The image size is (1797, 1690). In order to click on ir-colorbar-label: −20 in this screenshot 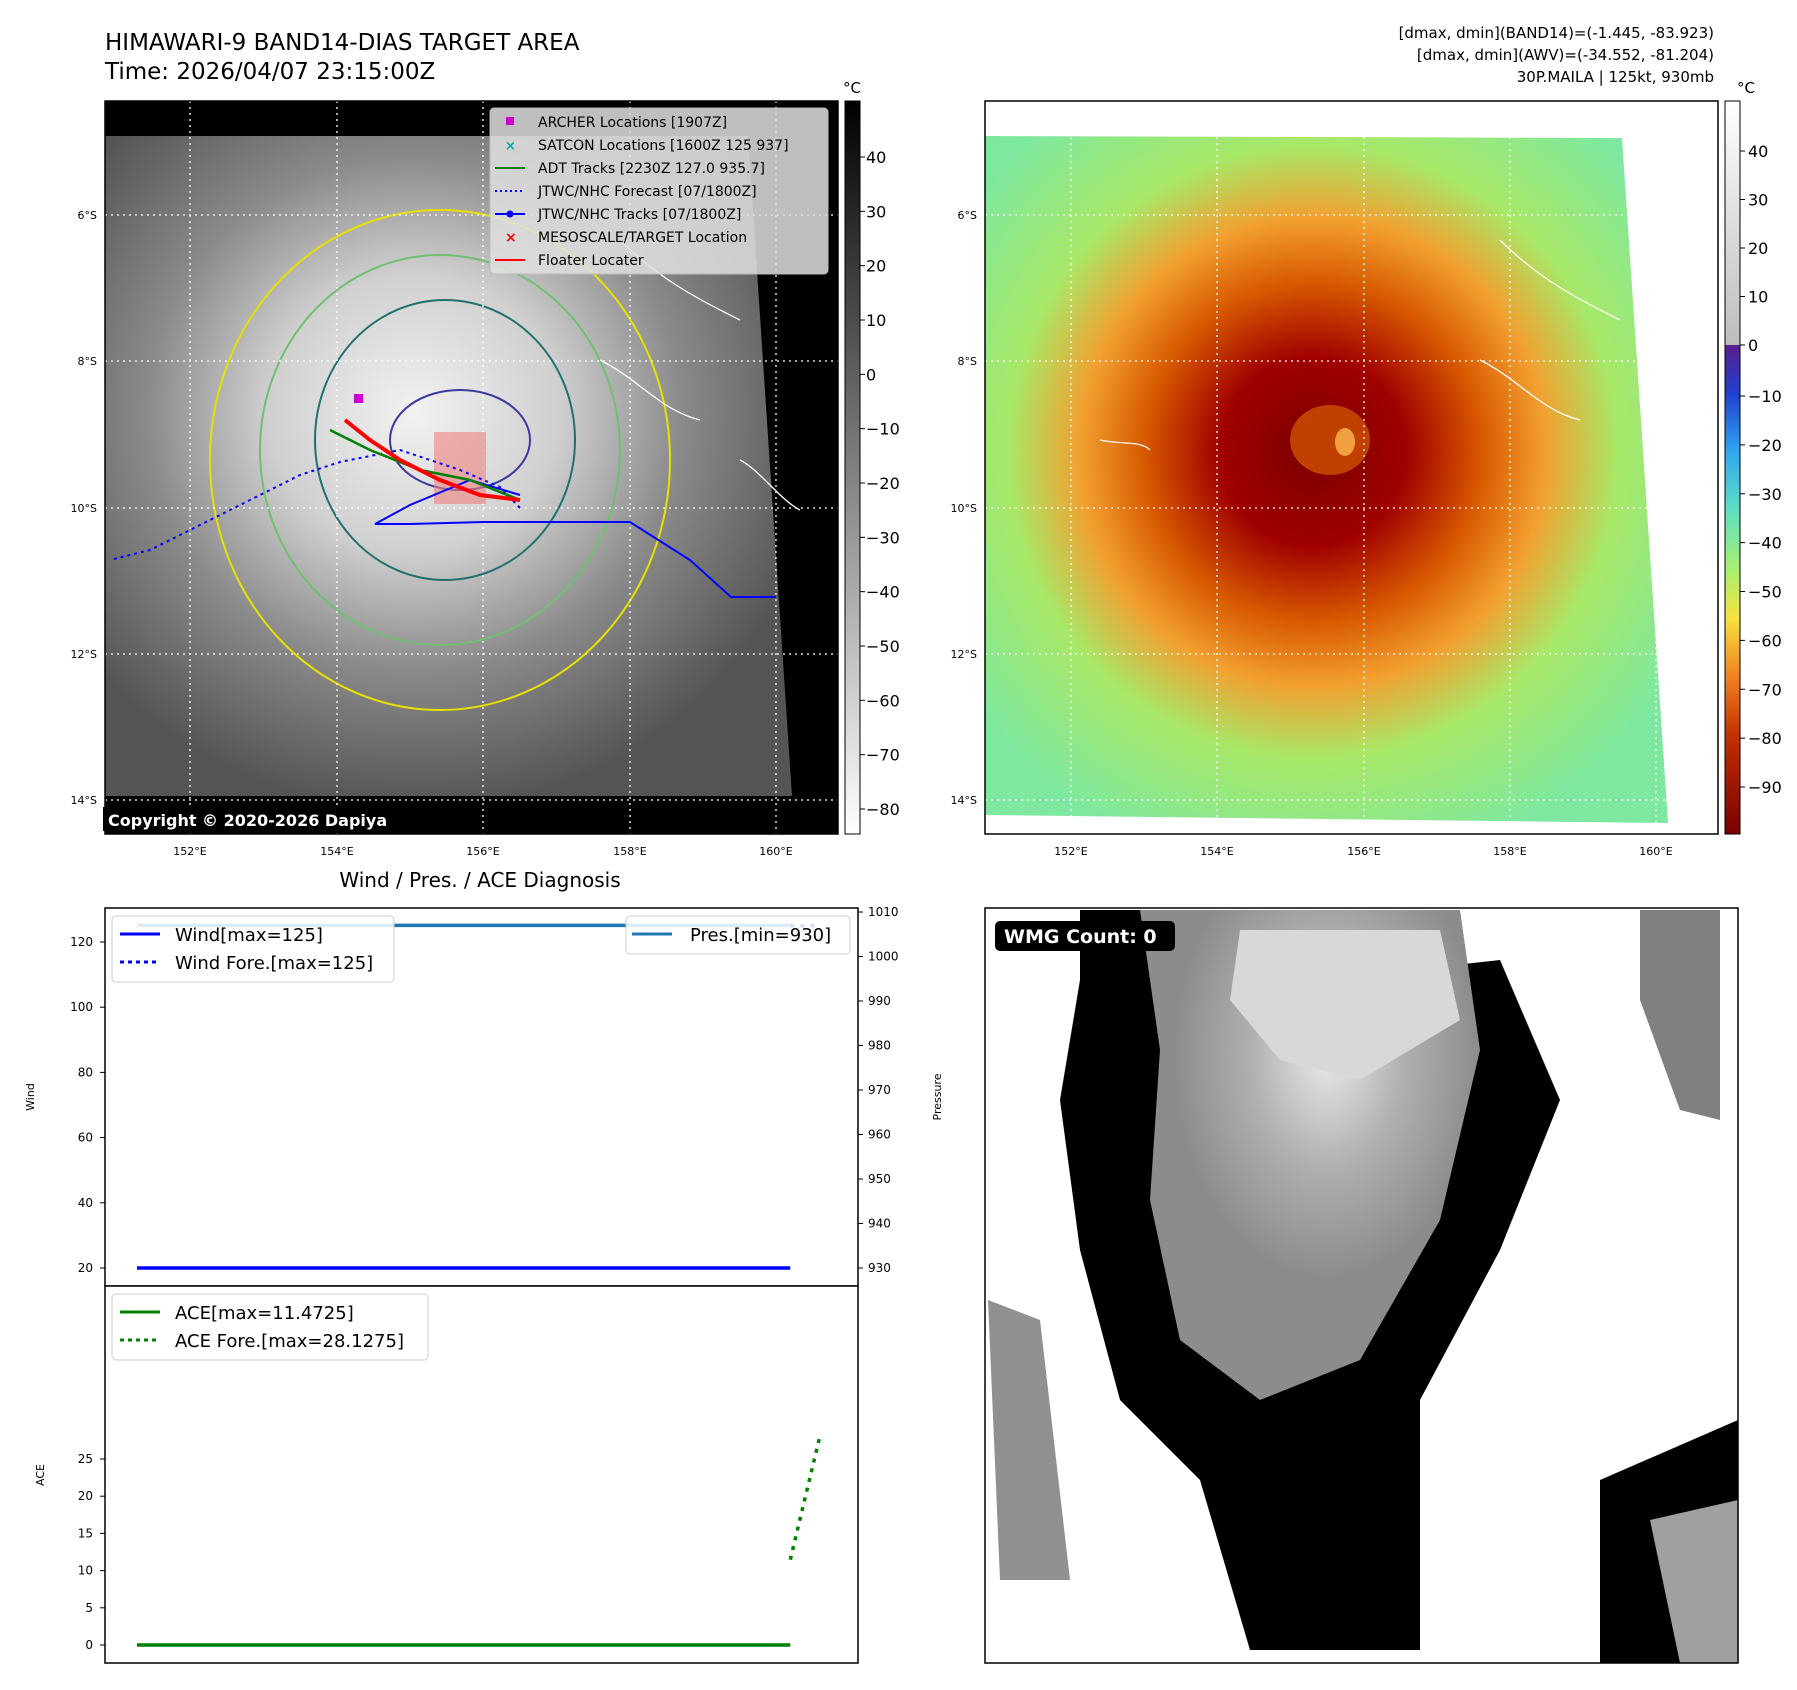, I will do `click(883, 483)`.